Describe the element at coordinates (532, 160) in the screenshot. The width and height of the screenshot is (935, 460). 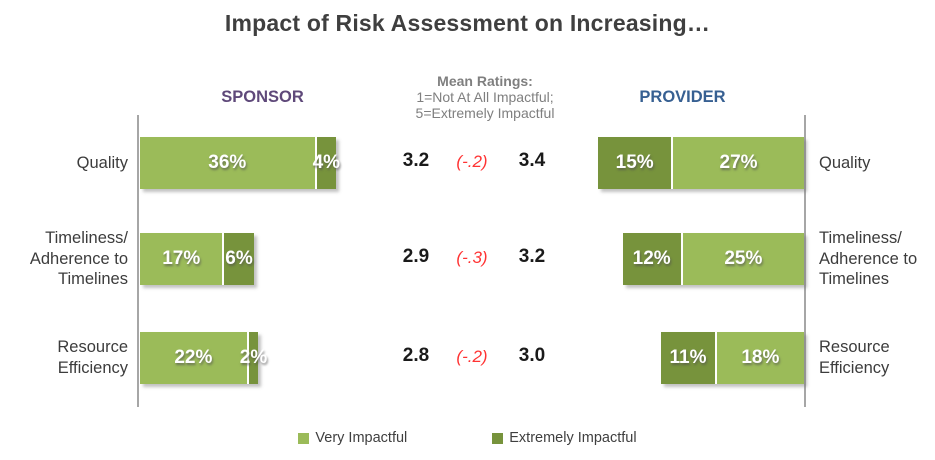
I see `provider-mean-quality: 3.4` at that location.